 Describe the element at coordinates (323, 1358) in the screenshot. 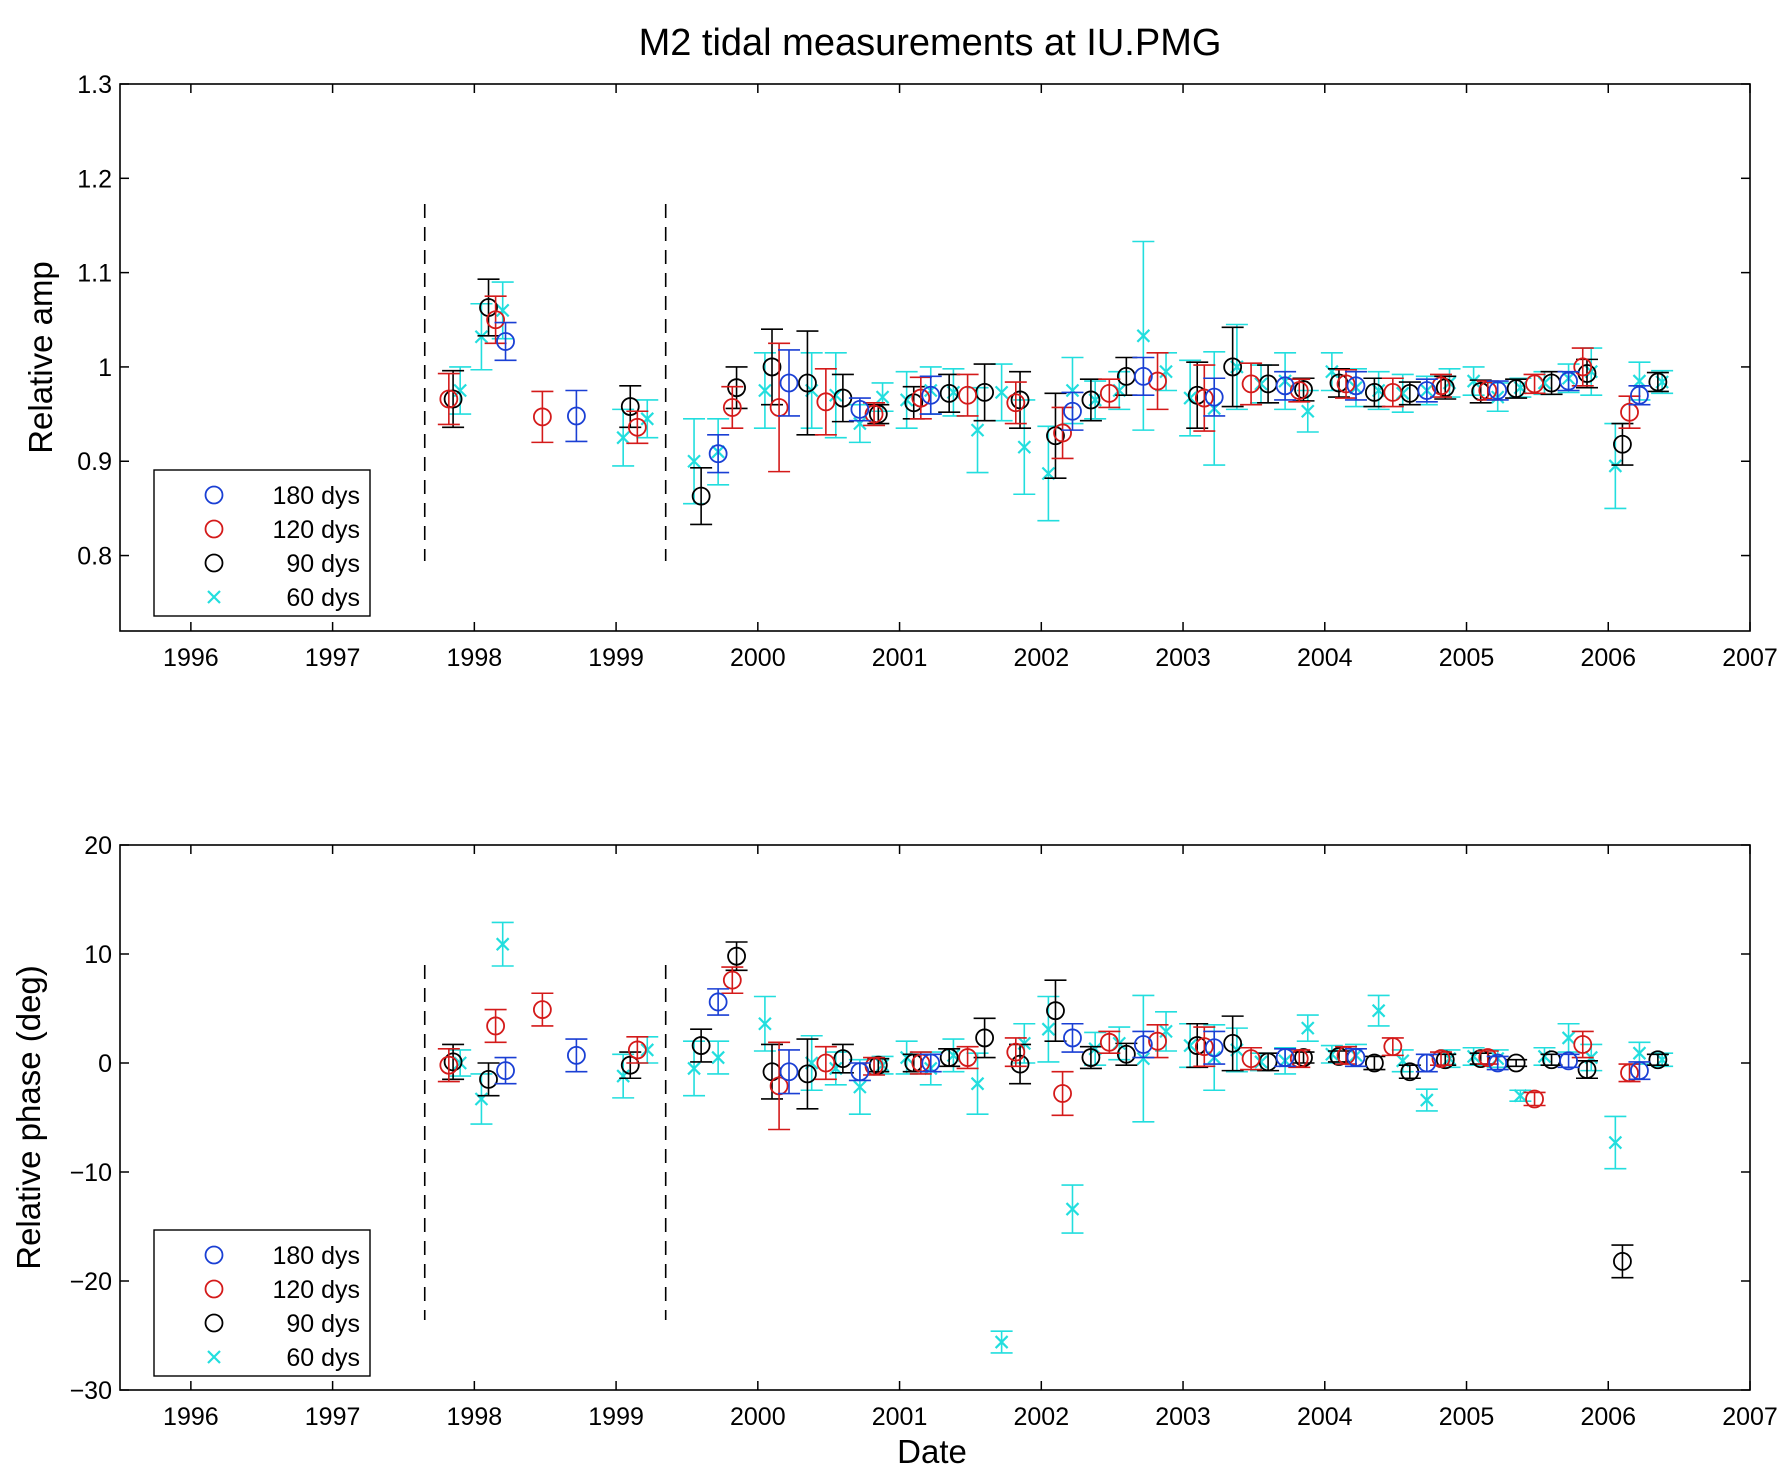

I see `legend-label: 60 dys` at that location.